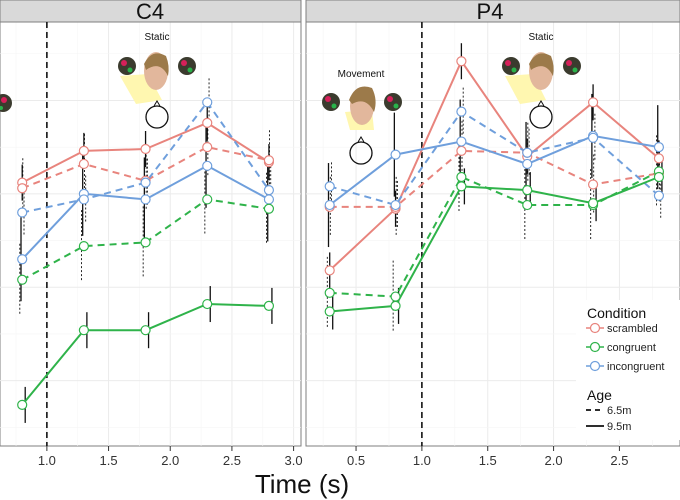  I want to click on x-axis-ticks: 1.0 1.5 2.0 2.5 3.0, so click(170, 457).